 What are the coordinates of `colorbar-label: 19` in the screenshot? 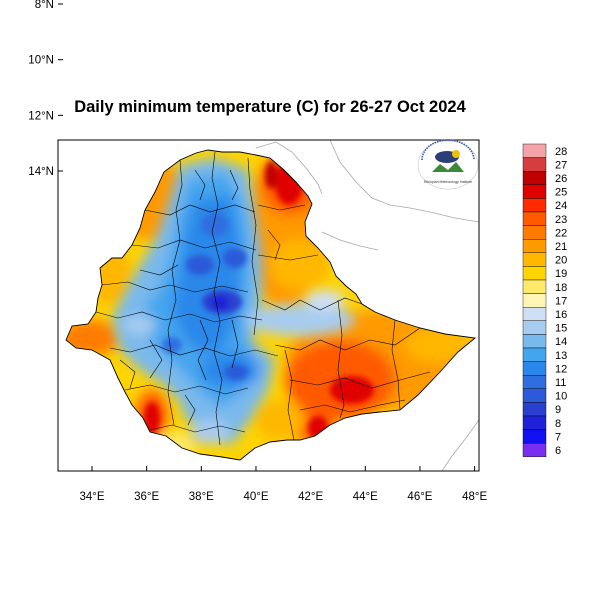 It's located at (561, 274).